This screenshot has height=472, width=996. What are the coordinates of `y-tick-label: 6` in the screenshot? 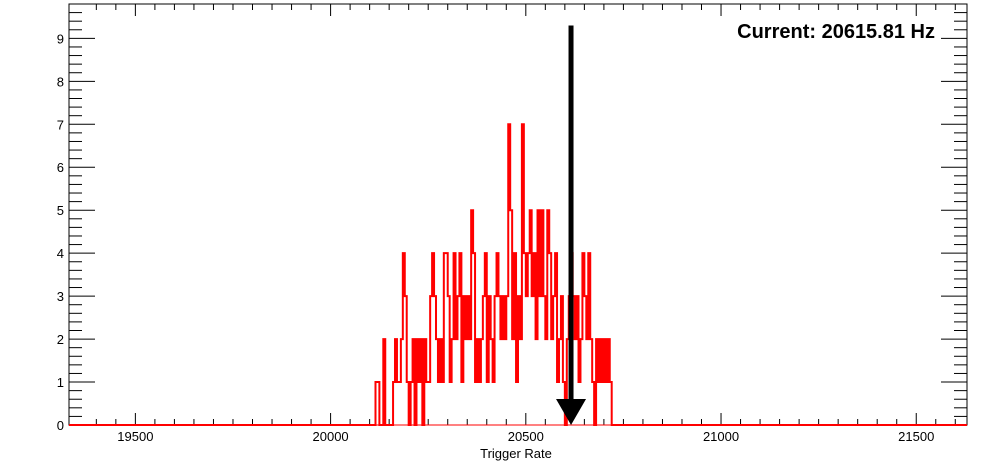 It's located at (60, 167).